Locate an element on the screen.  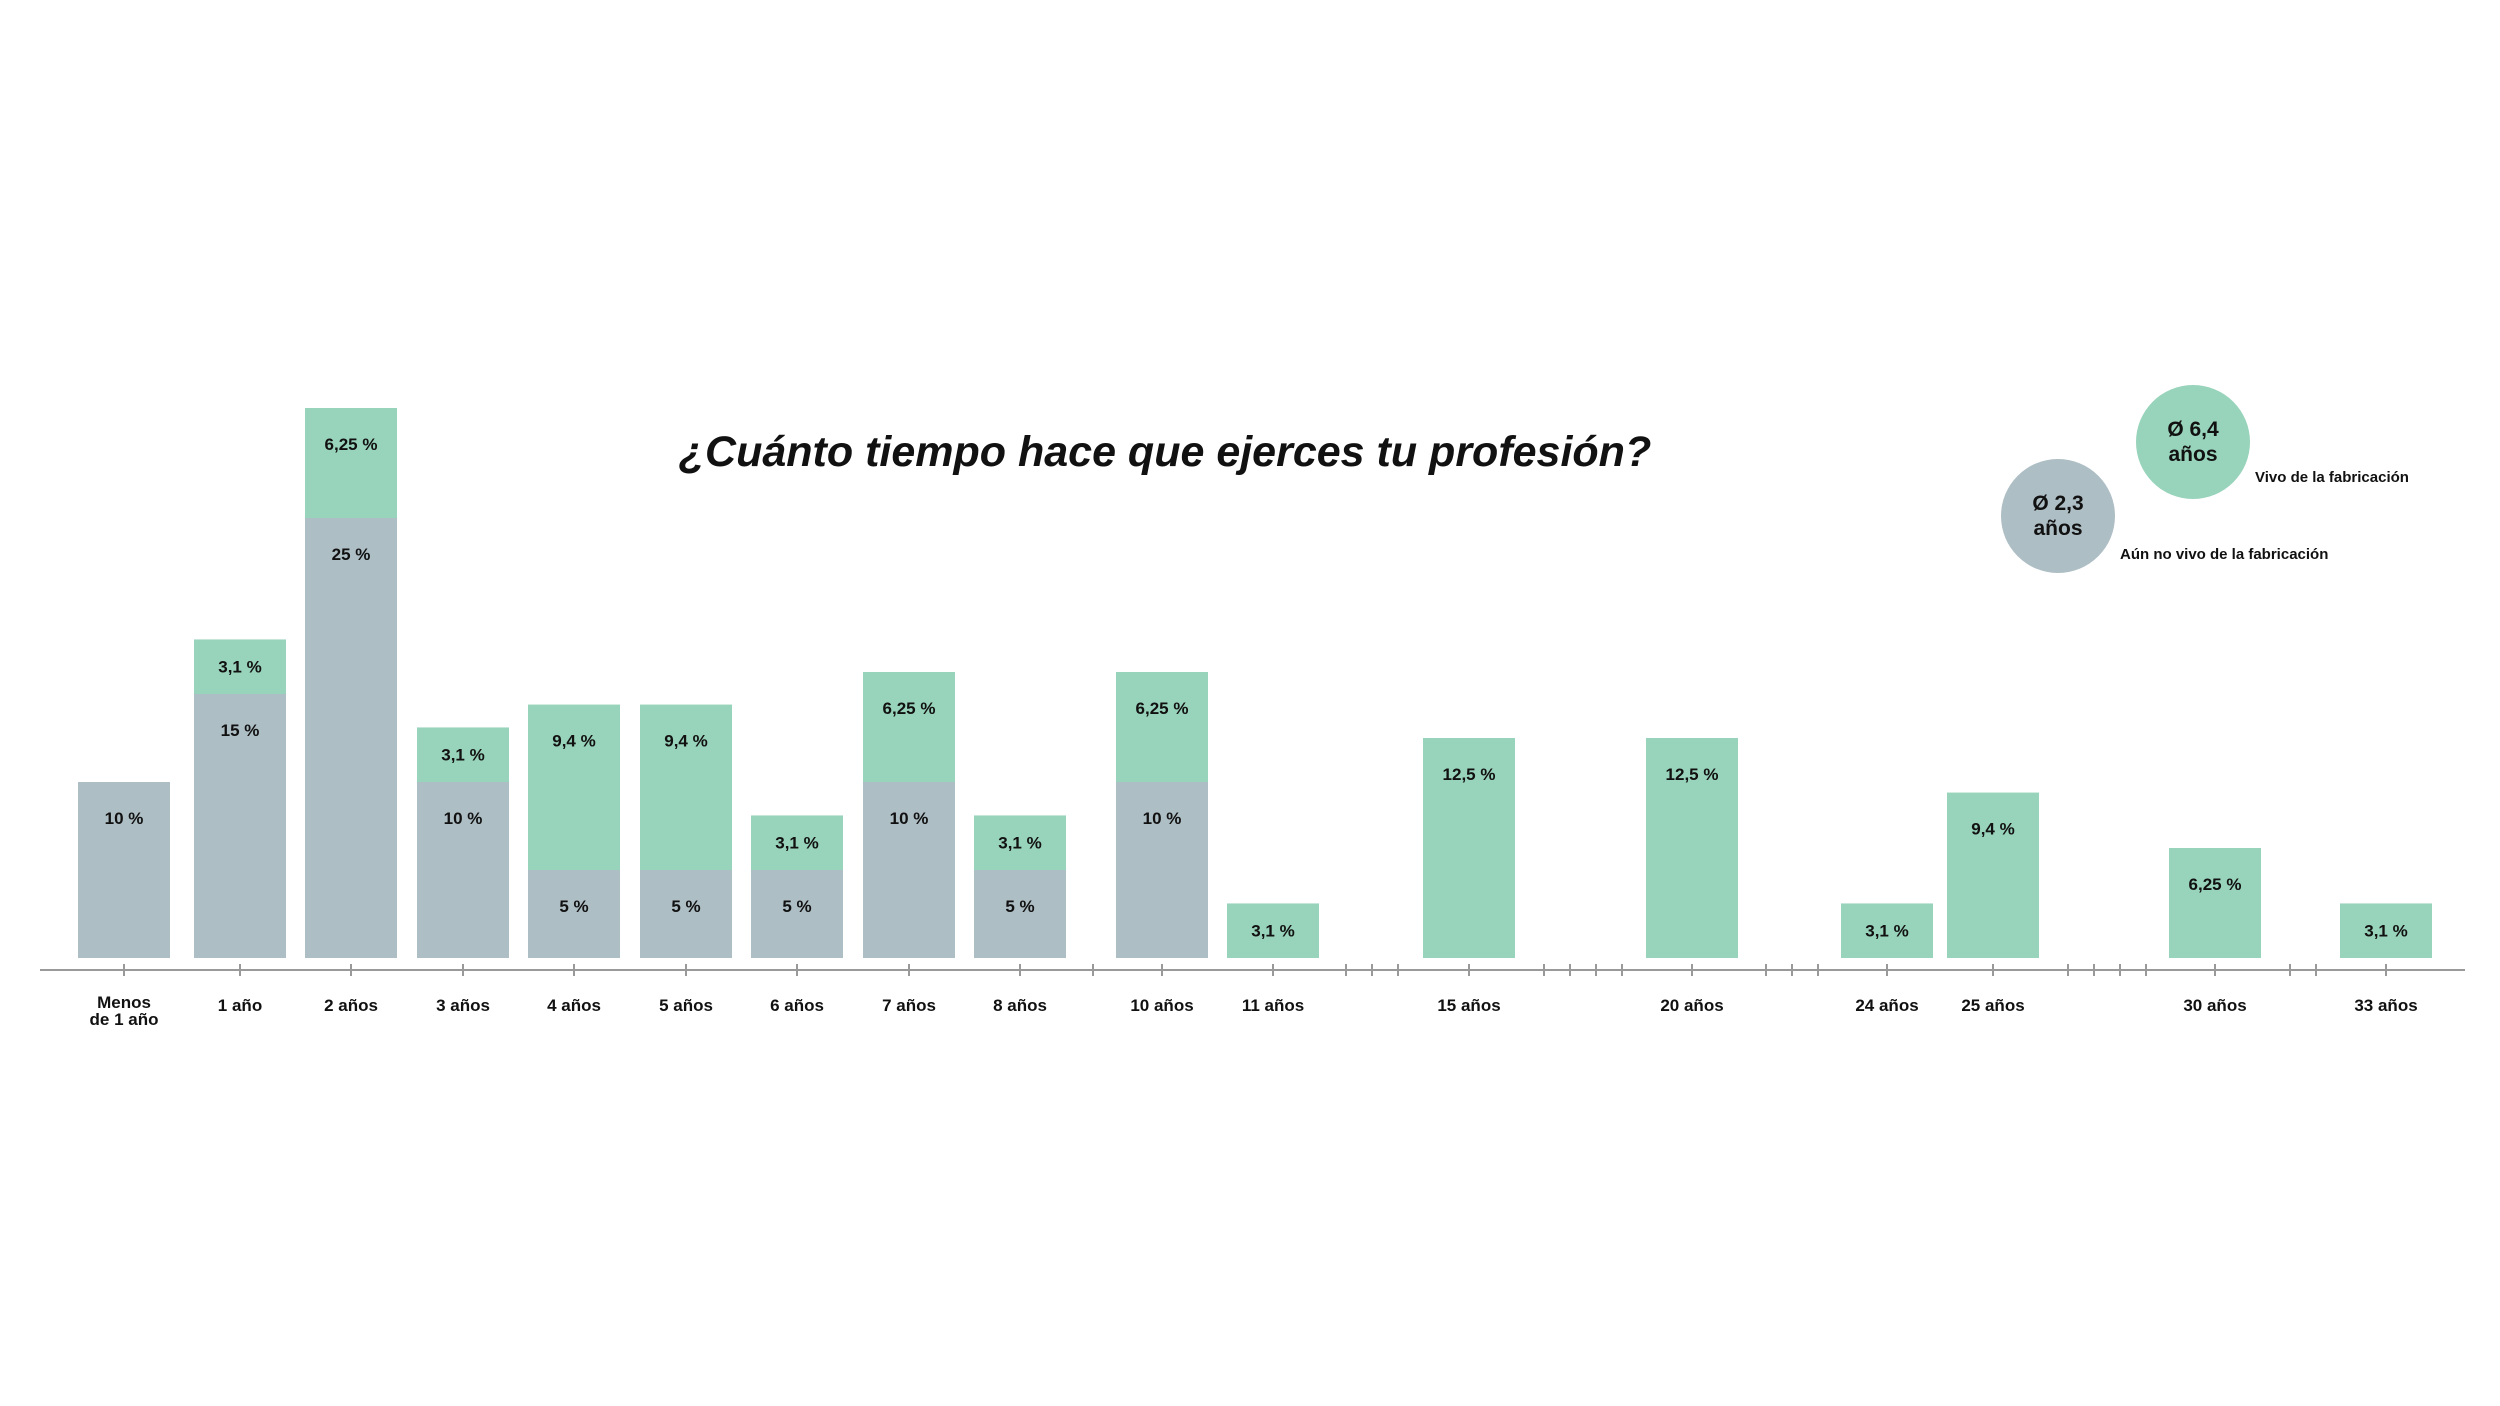
legend-bubble-vivo: Ø 6,4 años is located at coordinates (2193, 442).